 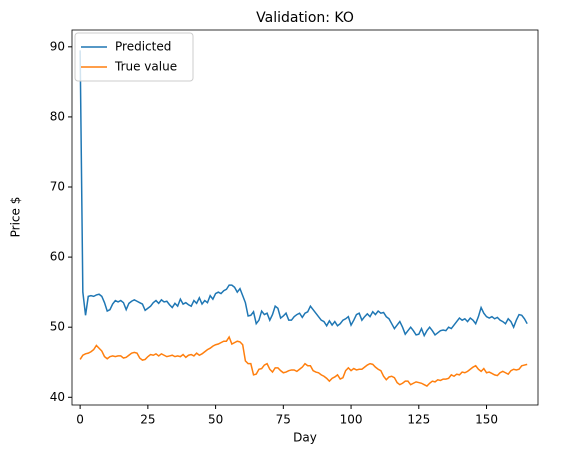 I want to click on x-tick-label: 50, so click(x=215, y=420).